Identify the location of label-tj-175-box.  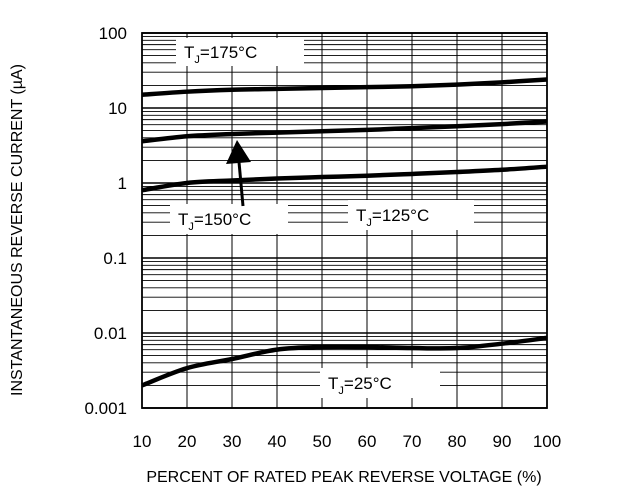
(240, 52).